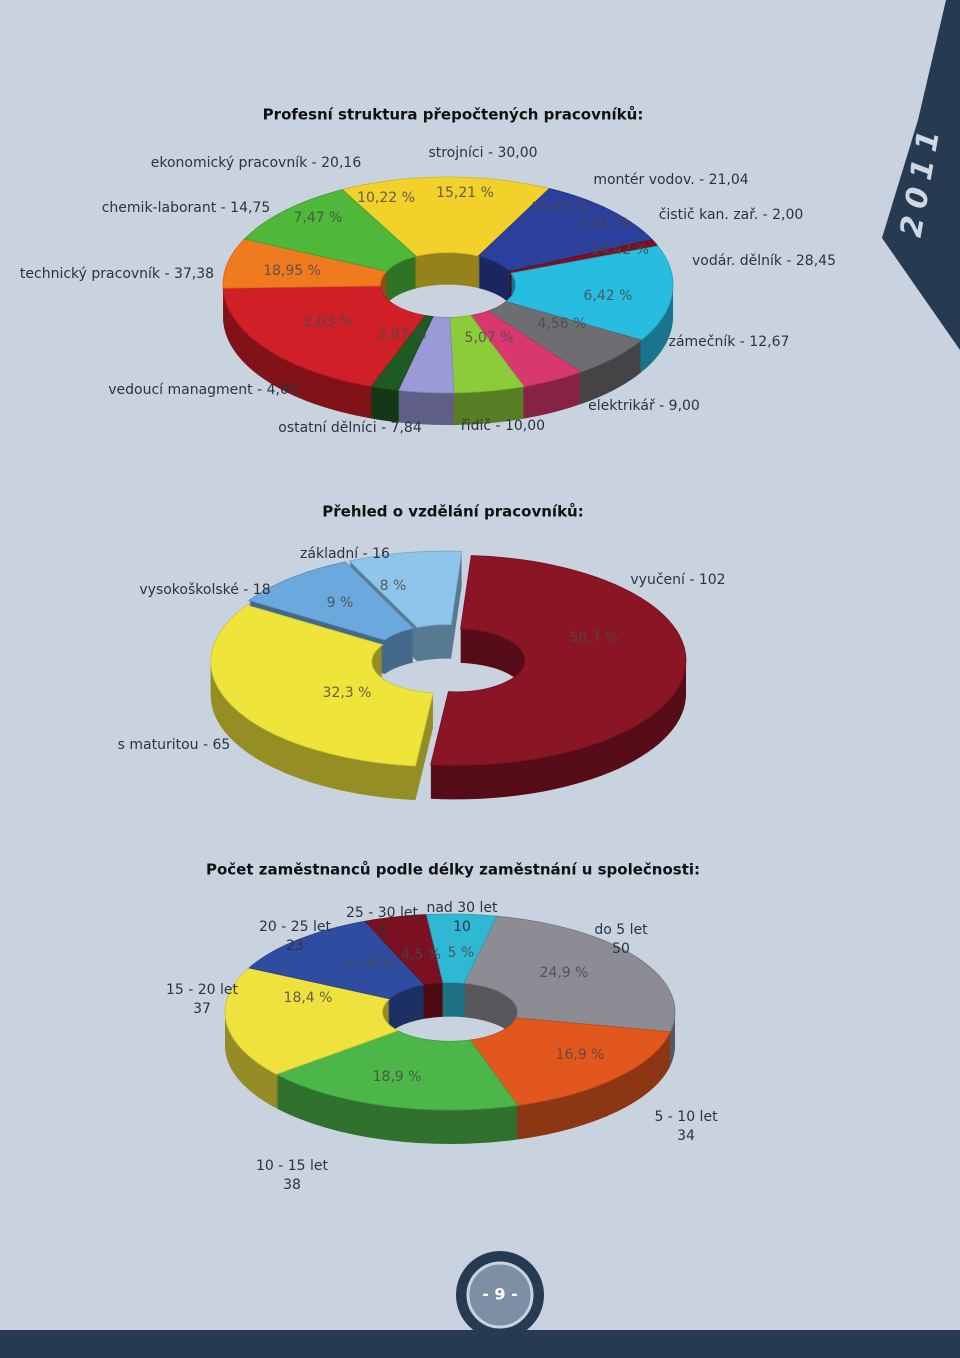 The width and height of the screenshot is (960, 1358). I want to click on chart-title: Přehled o vzdělání pracovníků:, so click(452, 512).